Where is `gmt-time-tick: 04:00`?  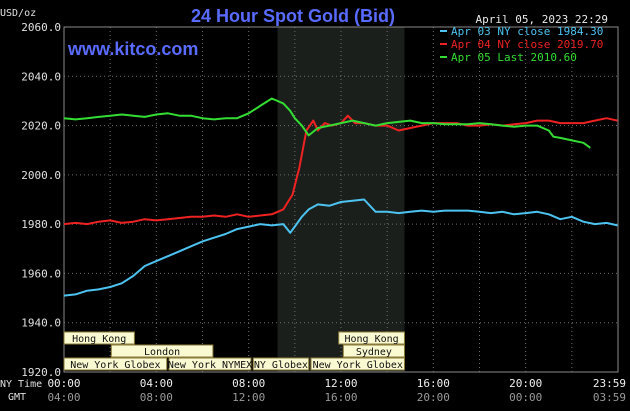
gmt-time-tick: 04:00 is located at coordinates (63, 397).